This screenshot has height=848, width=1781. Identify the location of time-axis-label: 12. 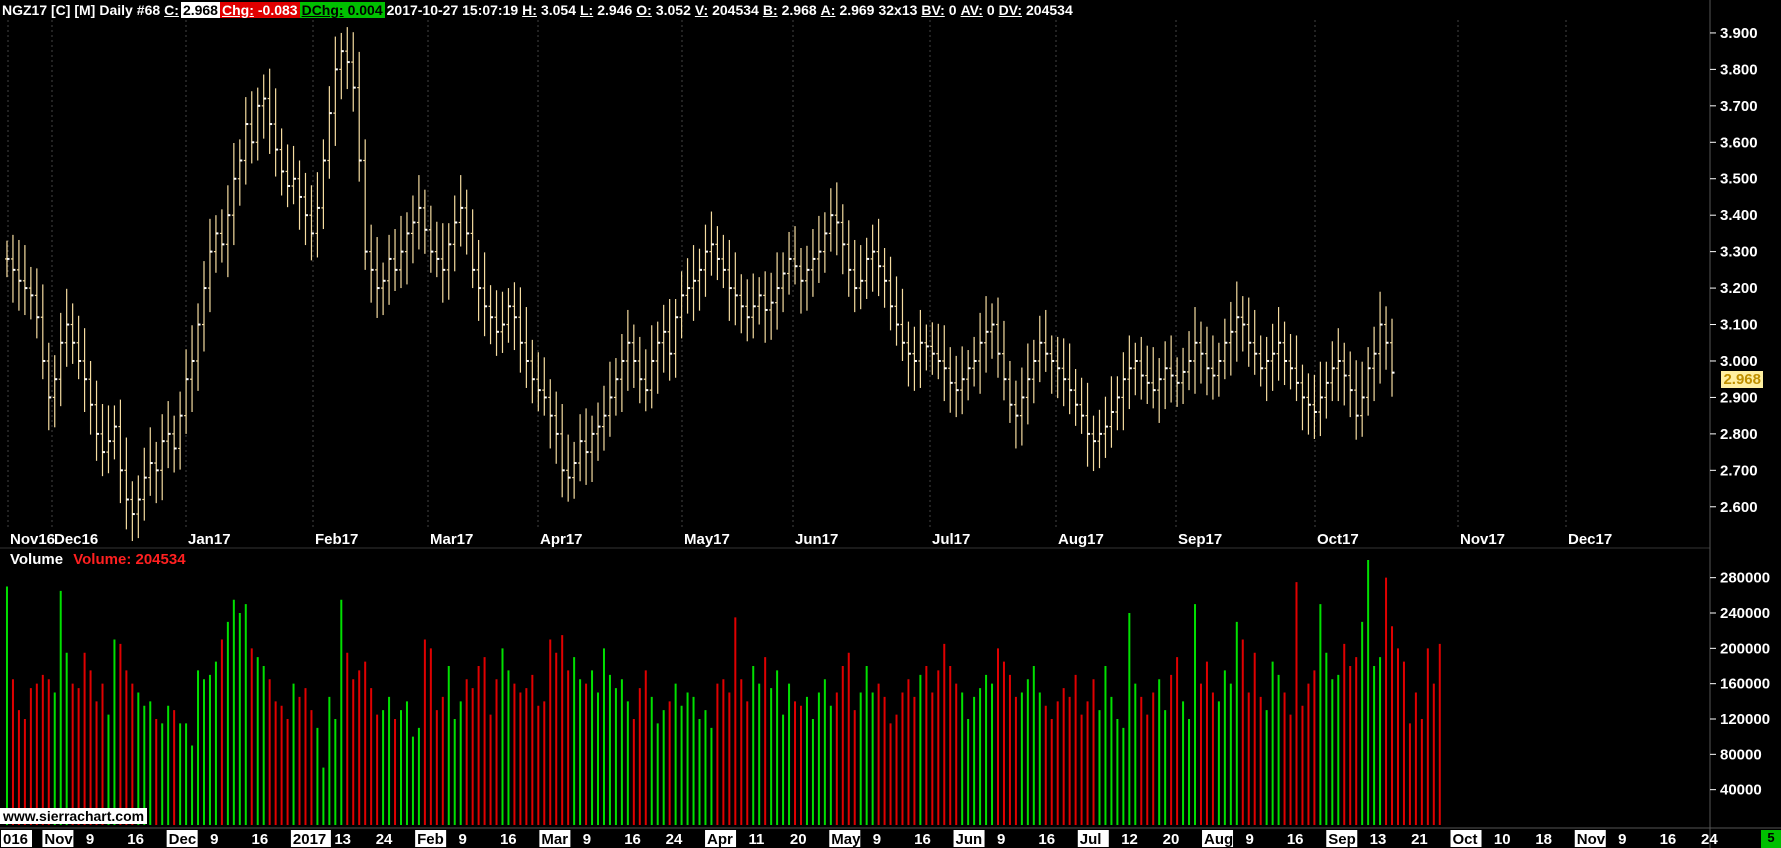
(1129, 839).